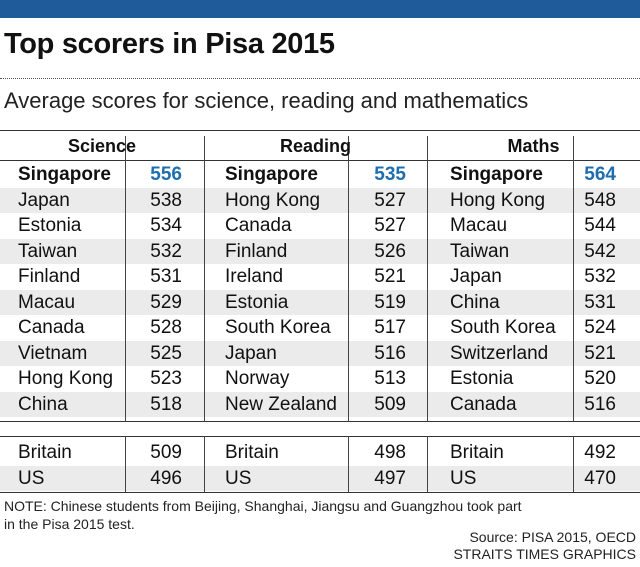 The width and height of the screenshot is (640, 567). Describe the element at coordinates (600, 174) in the screenshot. I see `score-value: 564` at that location.